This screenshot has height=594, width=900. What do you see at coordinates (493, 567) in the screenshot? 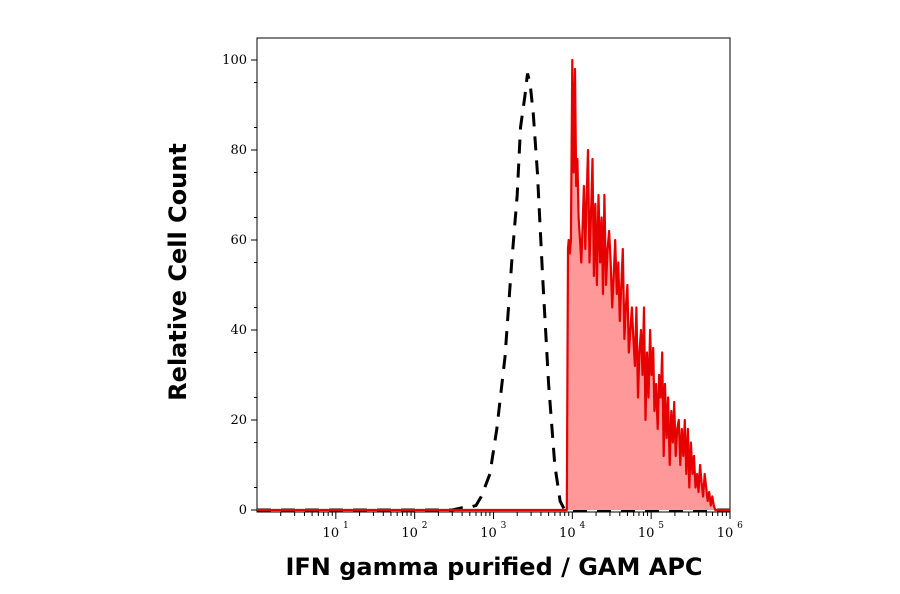
I see `x-axis-title: IFN gamma purified / GAM APC` at bounding box center [493, 567].